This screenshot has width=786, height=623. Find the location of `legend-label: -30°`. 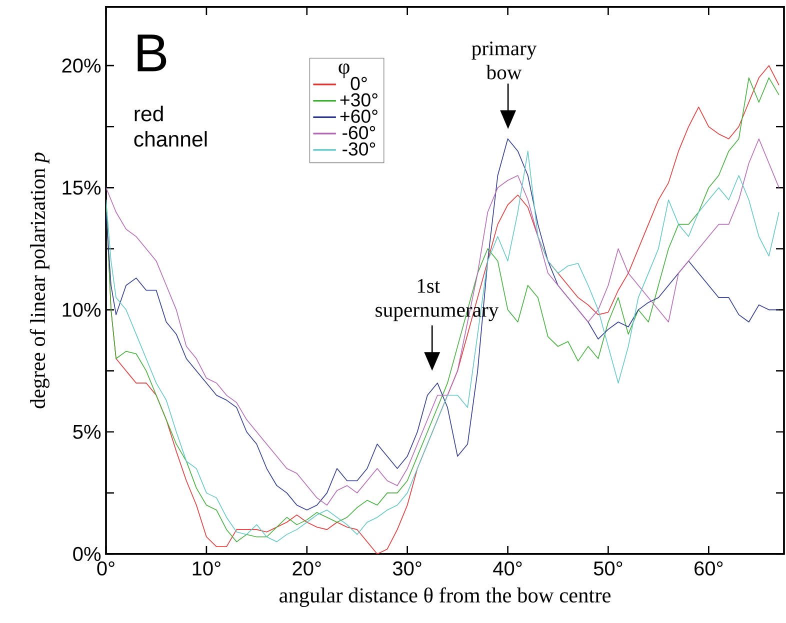

legend-label: -30° is located at coordinates (359, 149).